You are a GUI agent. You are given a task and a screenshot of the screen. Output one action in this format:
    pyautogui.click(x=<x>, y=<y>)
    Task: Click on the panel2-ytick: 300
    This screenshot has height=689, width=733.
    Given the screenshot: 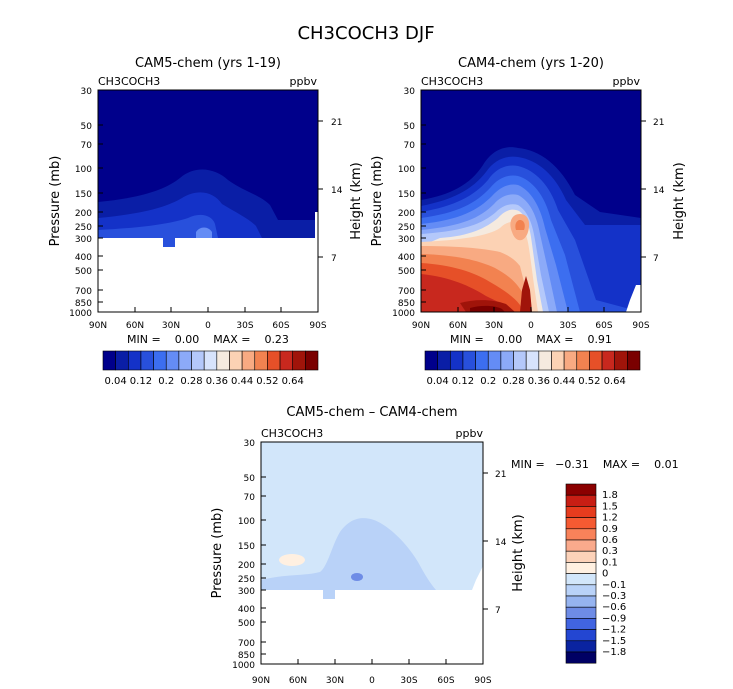 What is the action you would take?
    pyautogui.click(x=406, y=240)
    